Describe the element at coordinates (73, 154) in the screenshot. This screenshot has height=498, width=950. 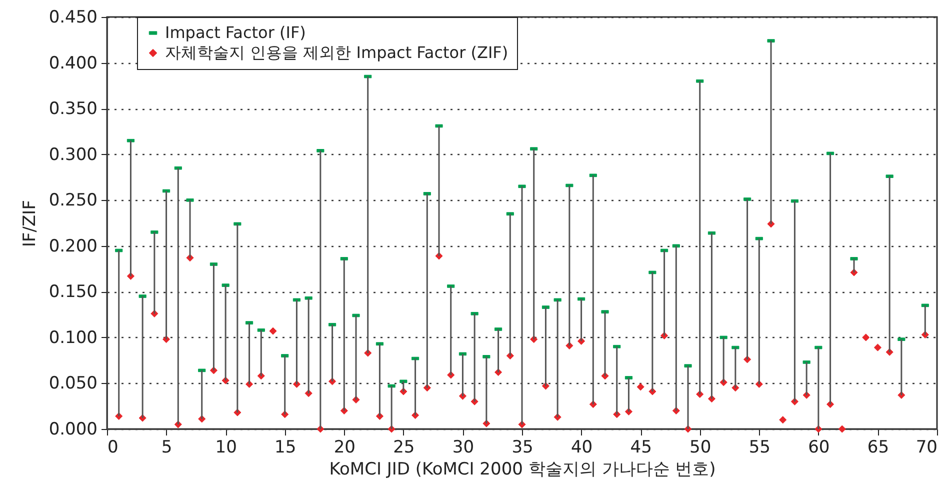
I see `y-tick-label: 0.300` at that location.